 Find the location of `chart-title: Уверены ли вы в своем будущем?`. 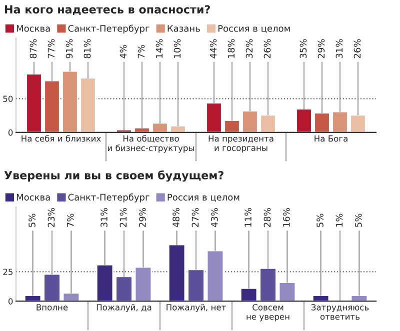

chart-title: Уверены ли вы в своем будущем? is located at coordinates (114, 176).